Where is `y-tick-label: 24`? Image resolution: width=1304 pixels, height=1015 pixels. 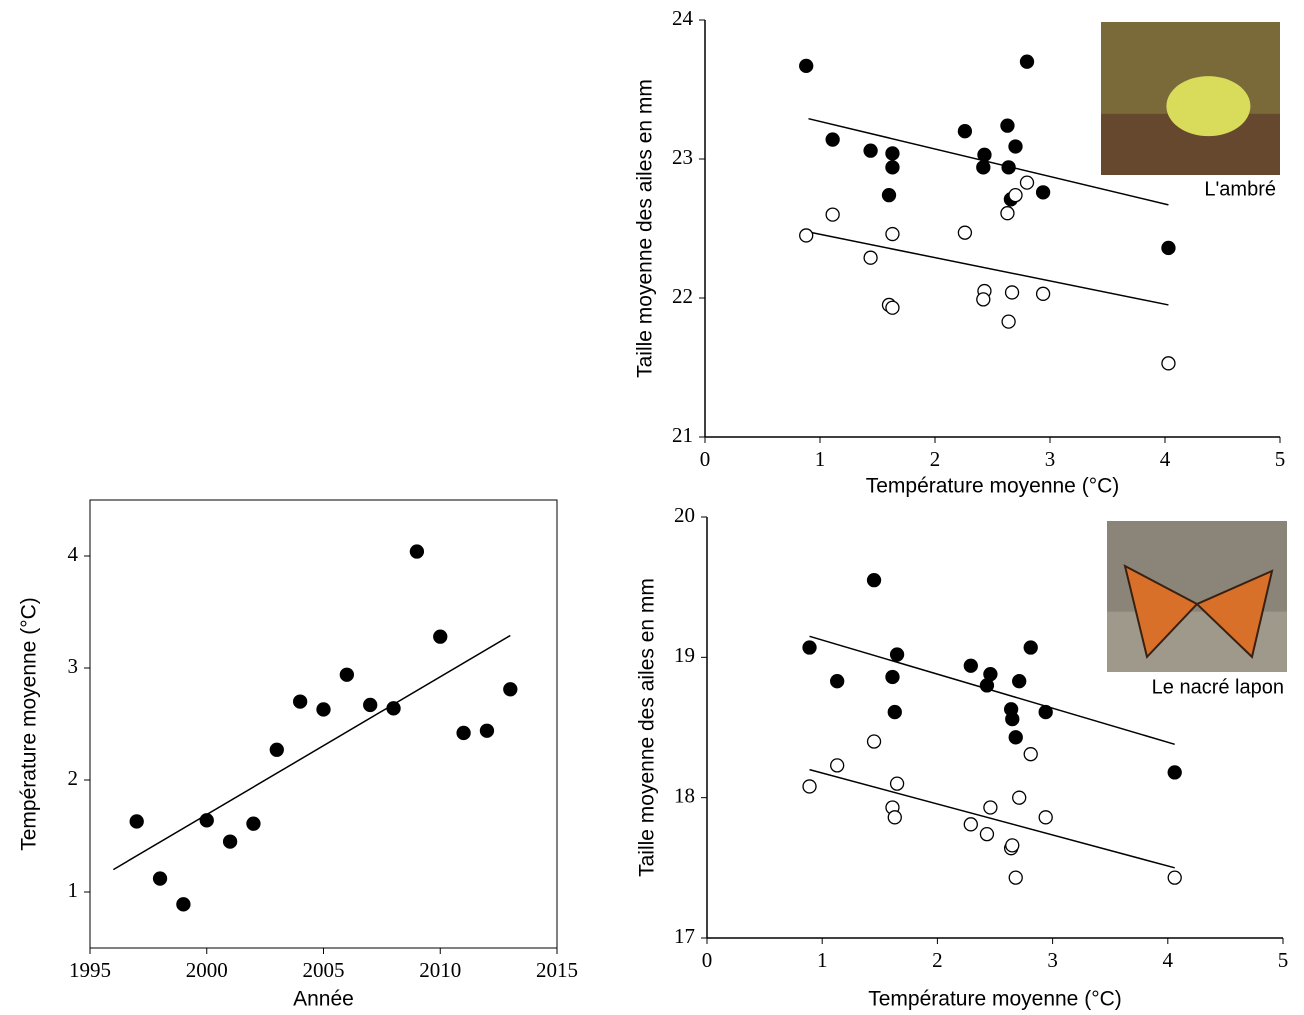 y-tick-label: 24 is located at coordinates (683, 18).